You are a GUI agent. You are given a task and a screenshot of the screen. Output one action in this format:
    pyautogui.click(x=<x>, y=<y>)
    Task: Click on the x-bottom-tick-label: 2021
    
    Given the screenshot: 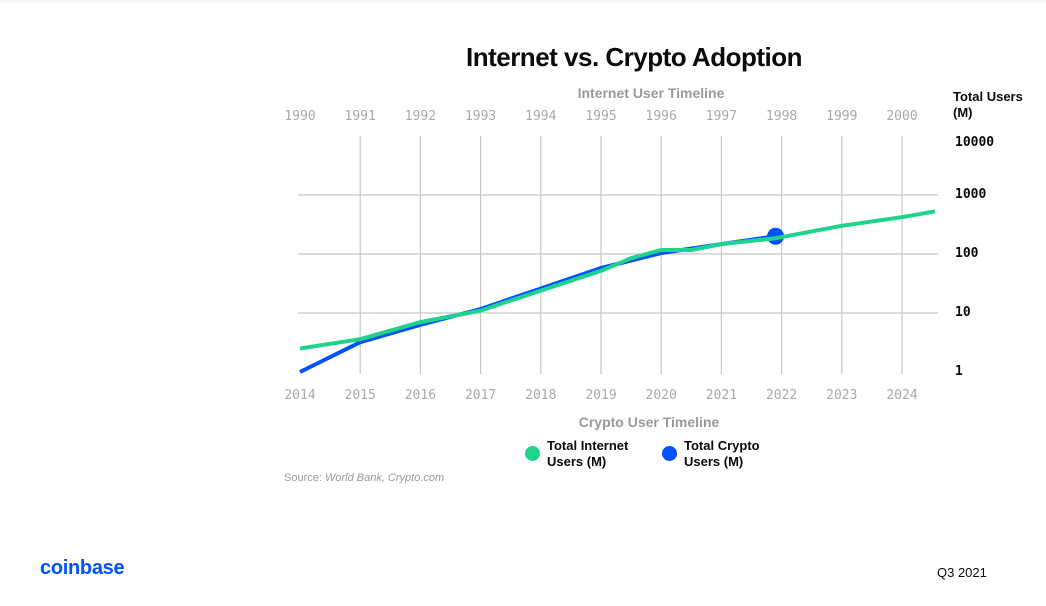 What is the action you would take?
    pyautogui.click(x=721, y=395)
    